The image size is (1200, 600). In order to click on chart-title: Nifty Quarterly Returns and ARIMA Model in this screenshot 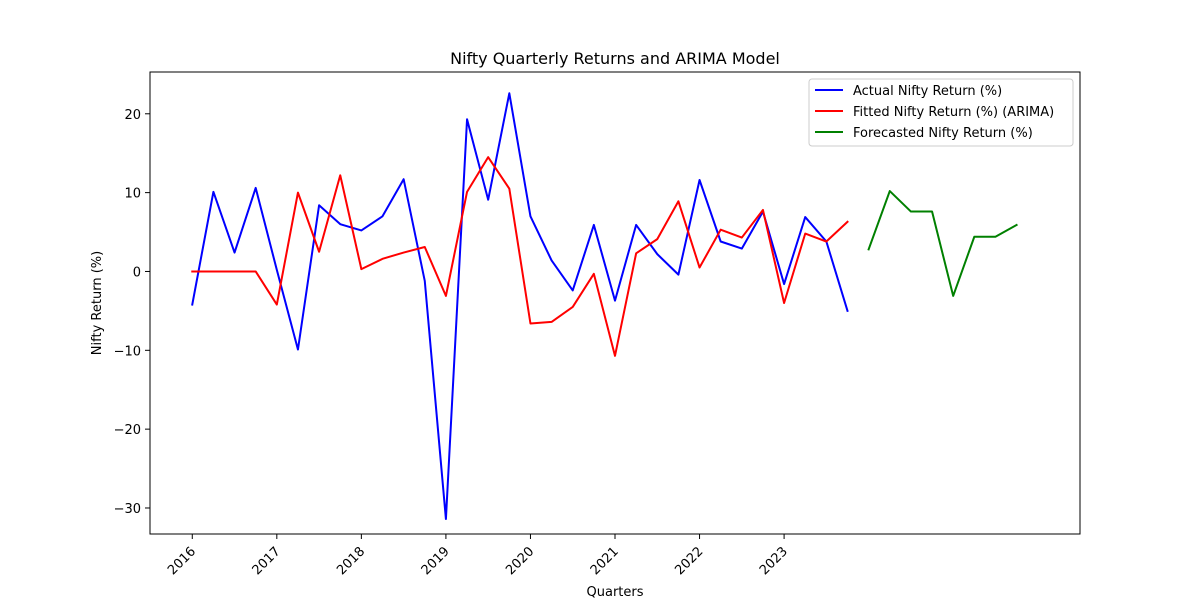, I will do `click(615, 58)`.